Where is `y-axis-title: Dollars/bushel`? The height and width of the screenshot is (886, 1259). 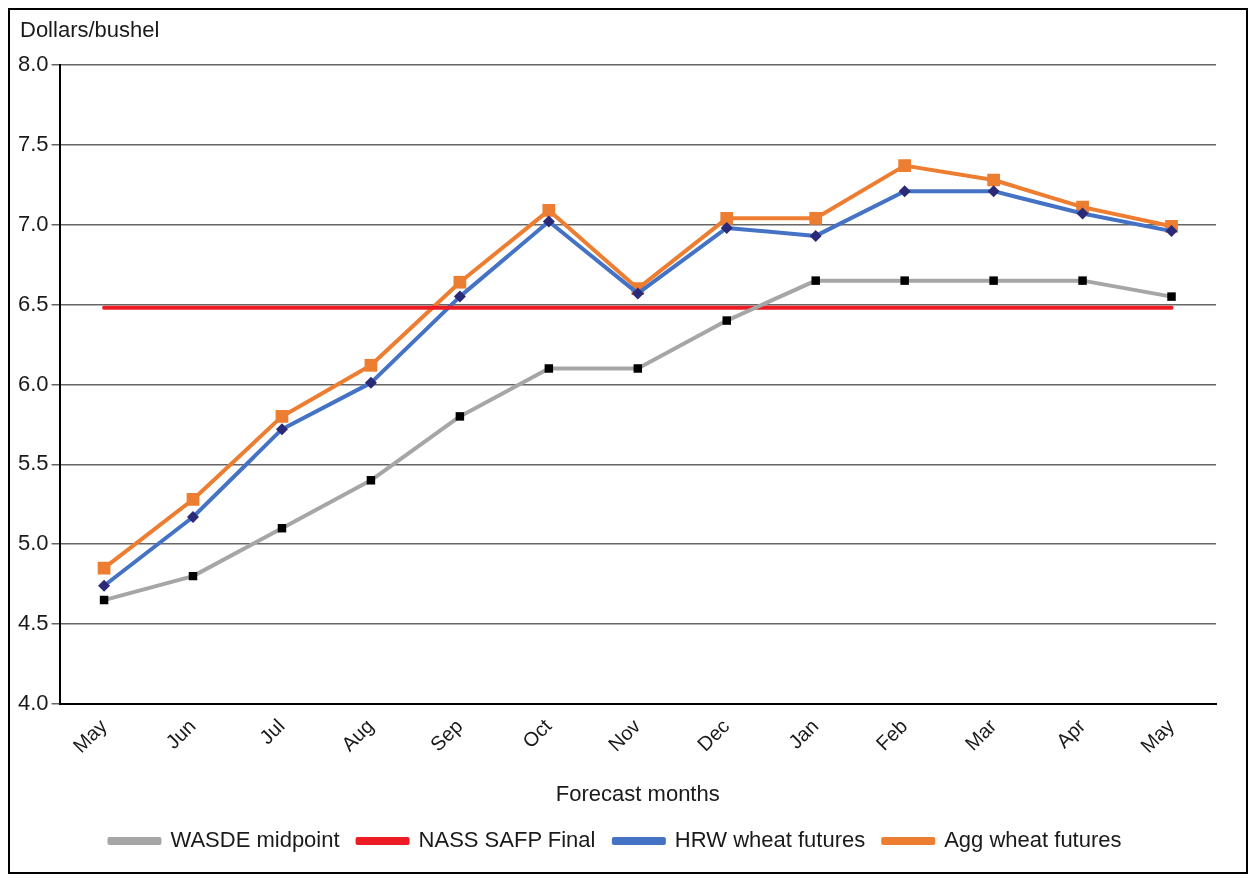
y-axis-title: Dollars/bushel is located at coordinates (90, 30).